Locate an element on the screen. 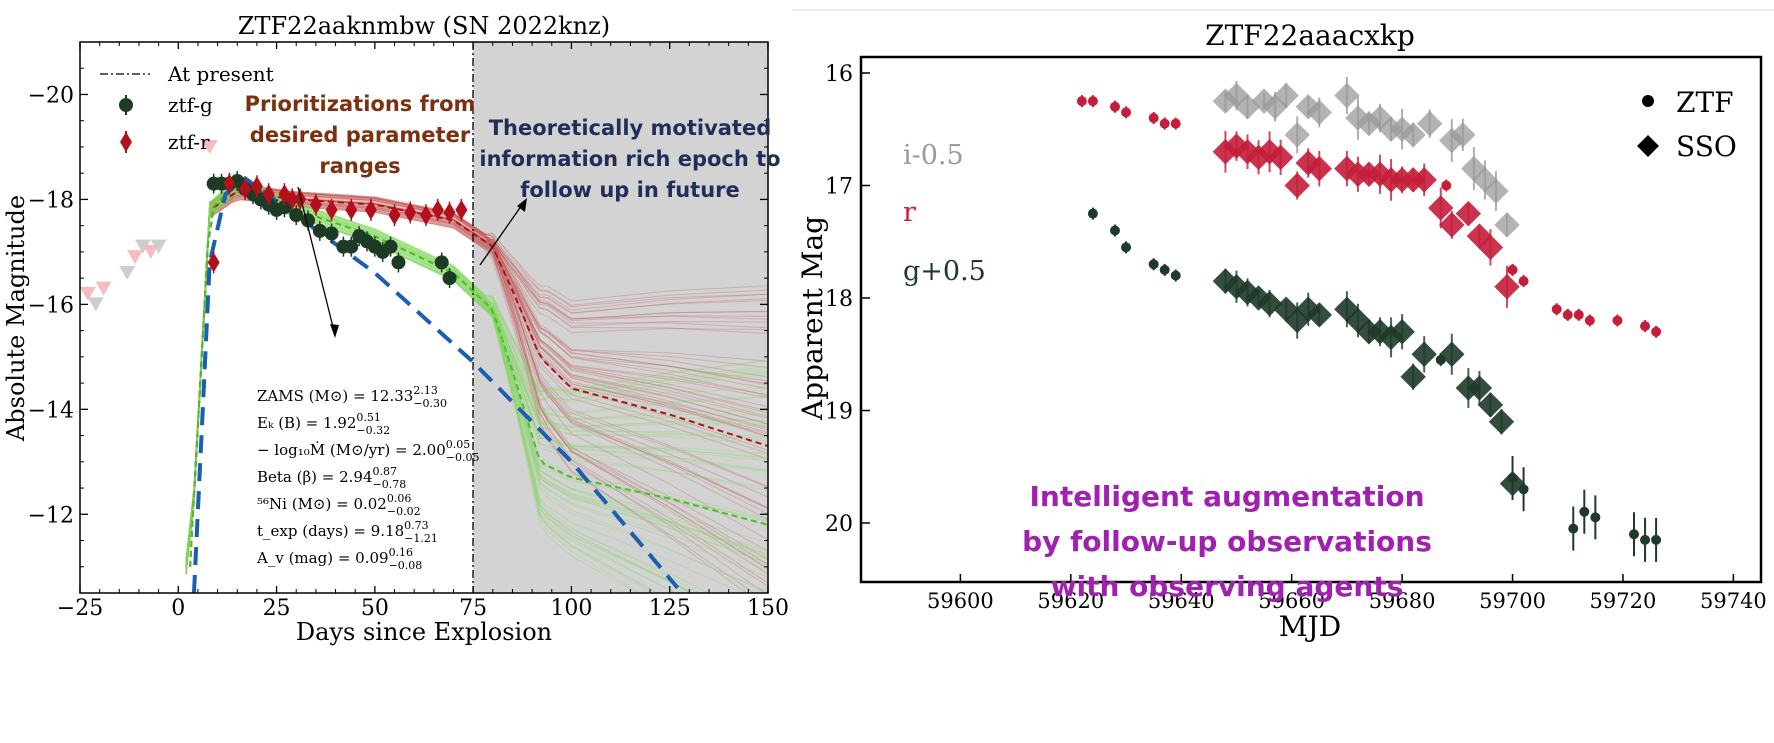 Image resolution: width=1774 pixels, height=743 pixels. right-ylabel: Apparent Mag is located at coordinates (812, 318).